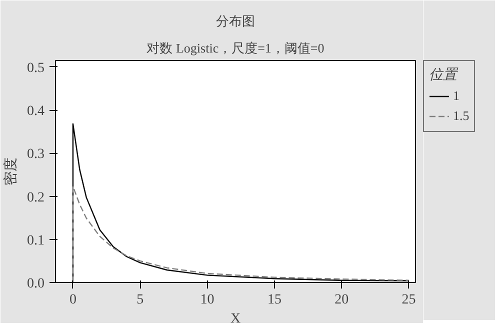 This screenshot has height=335, width=501. What do you see at coordinates (207, 300) in the screenshot?
I see `x-tick-label: 10` at bounding box center [207, 300].